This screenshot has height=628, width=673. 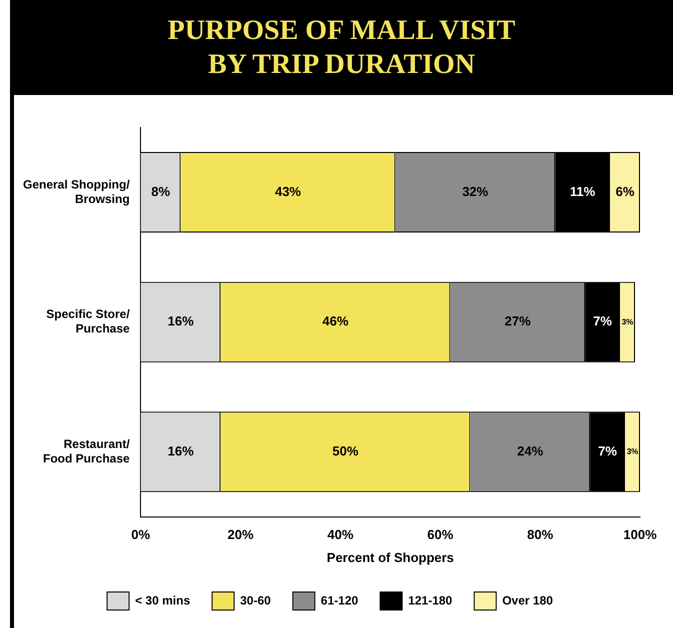 I want to click on data-label: 27%, so click(x=518, y=321).